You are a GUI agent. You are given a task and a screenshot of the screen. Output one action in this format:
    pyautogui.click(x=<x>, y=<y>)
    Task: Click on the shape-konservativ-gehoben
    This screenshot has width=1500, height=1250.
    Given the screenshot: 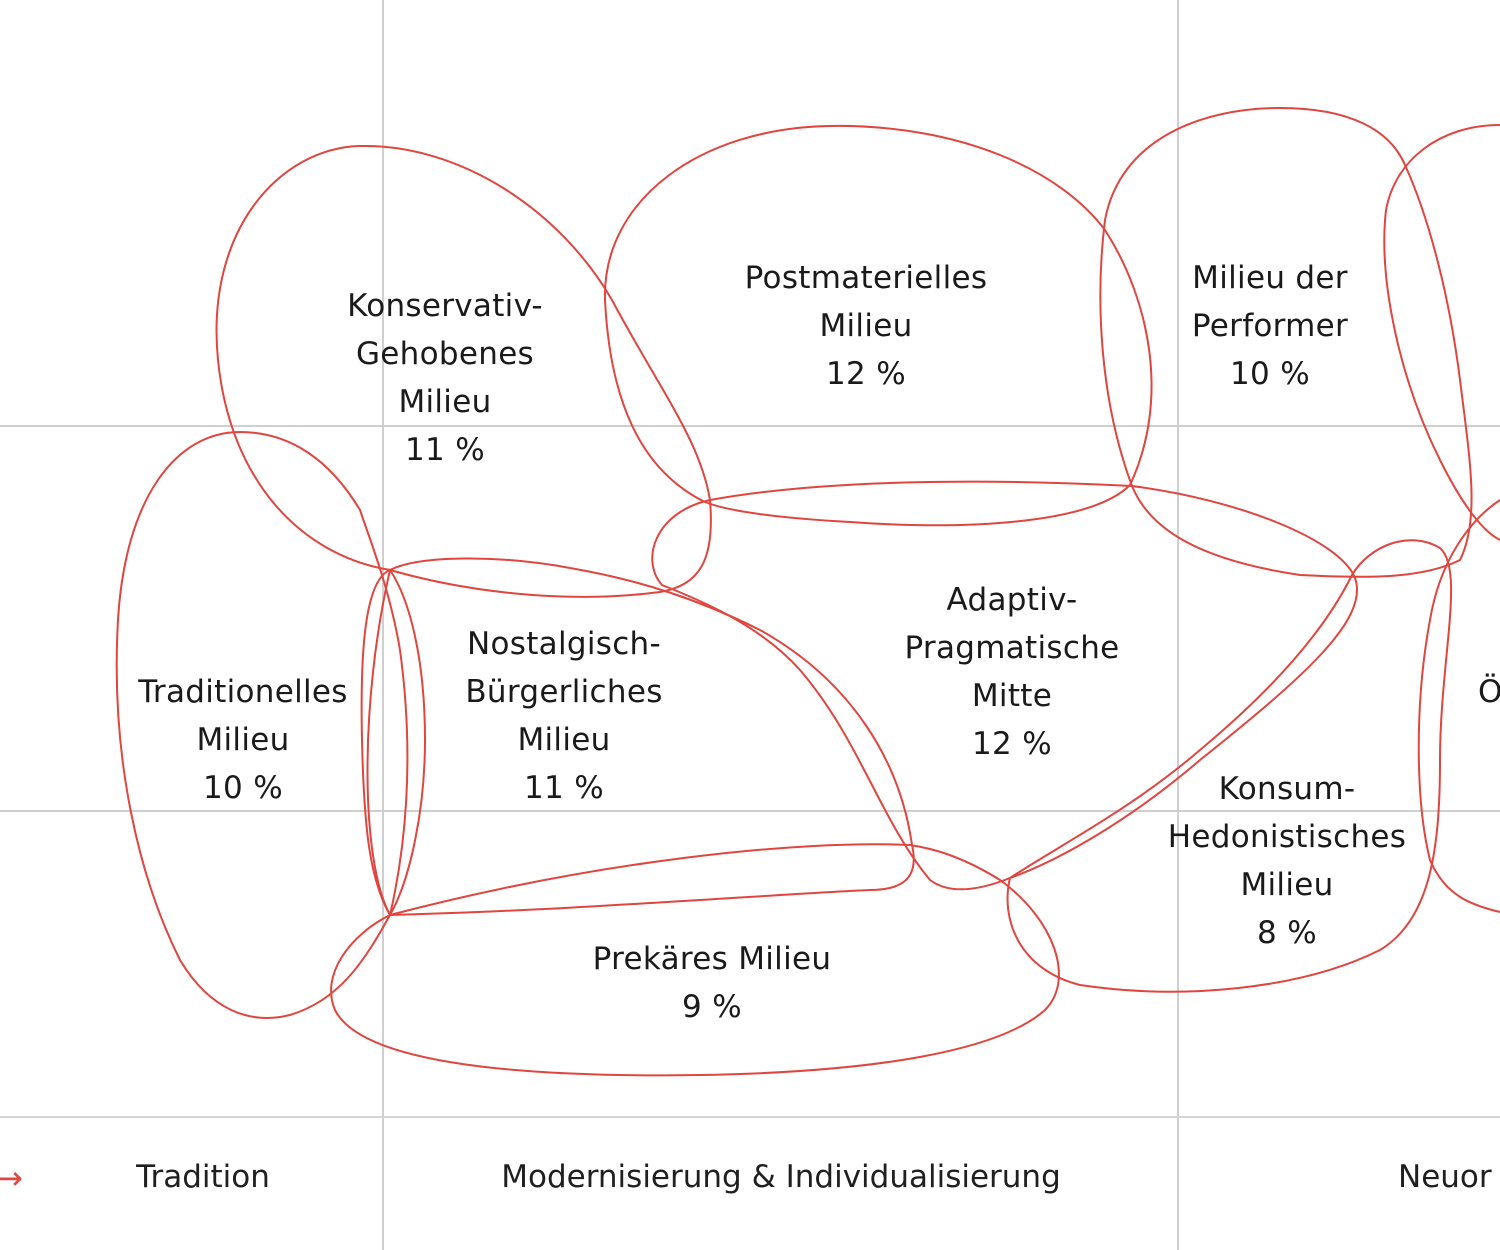 What is the action you would take?
    pyautogui.click(x=463, y=371)
    